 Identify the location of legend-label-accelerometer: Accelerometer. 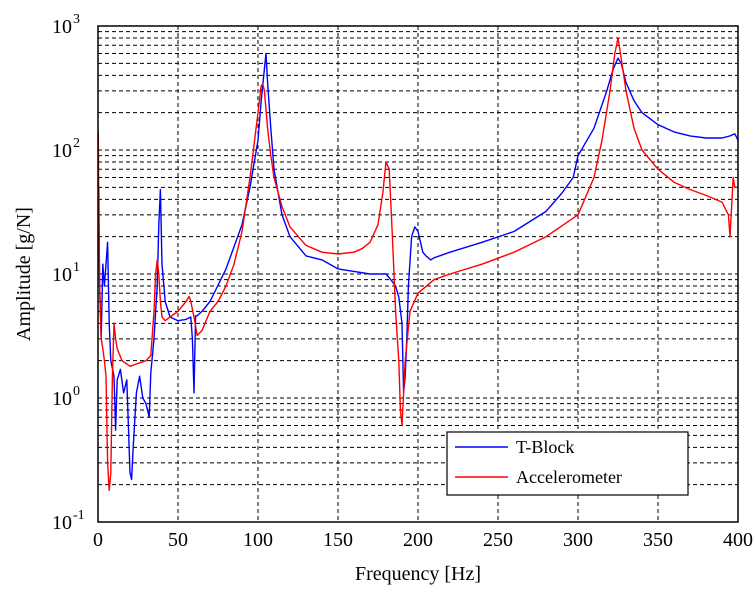
(569, 477).